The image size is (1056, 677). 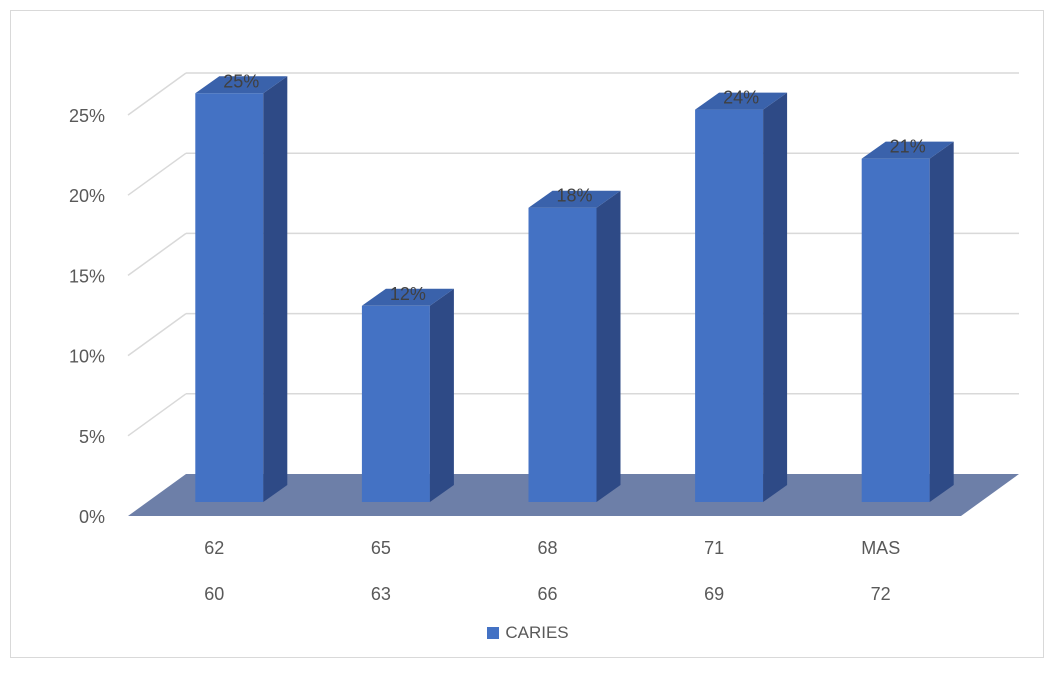 What do you see at coordinates (881, 594) in the screenshot?
I see `x-category-sublabel: 72` at bounding box center [881, 594].